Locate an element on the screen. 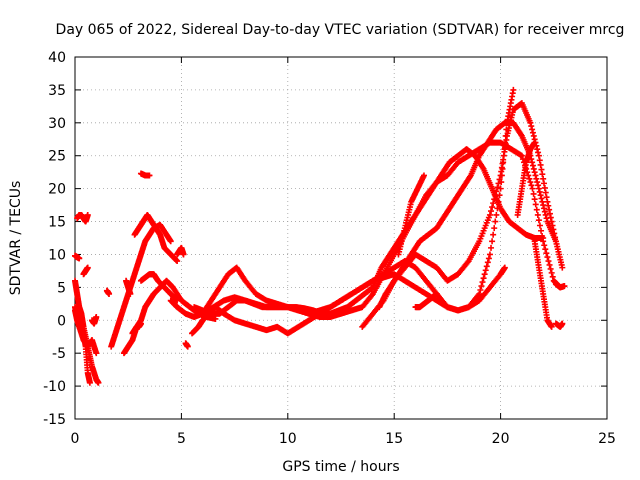 The width and height of the screenshot is (640, 480). y-tick-label: -5 is located at coordinates (59, 354).